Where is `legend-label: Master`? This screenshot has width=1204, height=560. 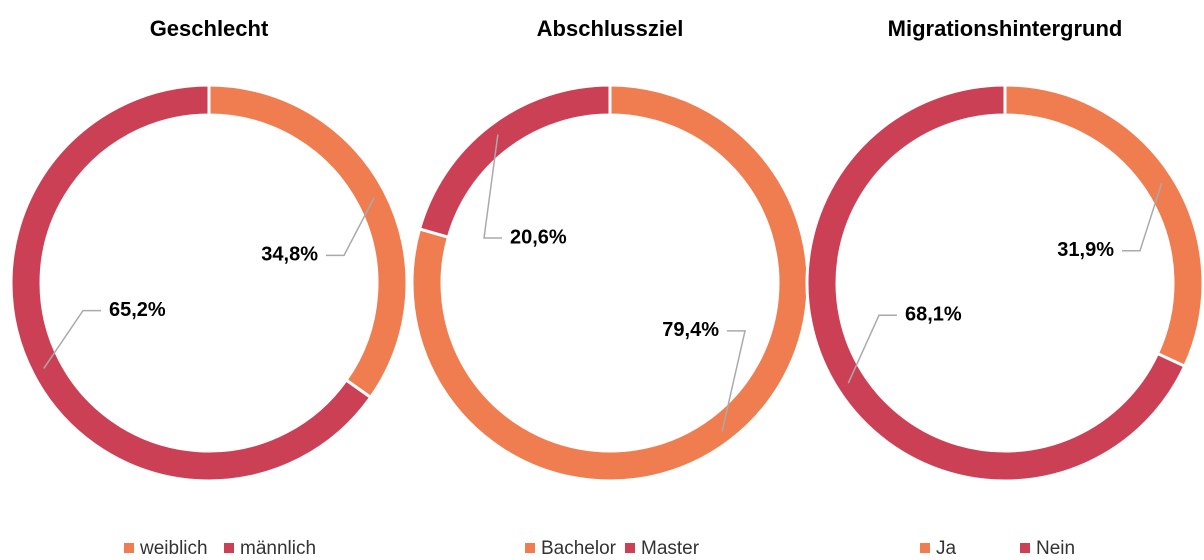
legend-label: Master is located at coordinates (670, 548).